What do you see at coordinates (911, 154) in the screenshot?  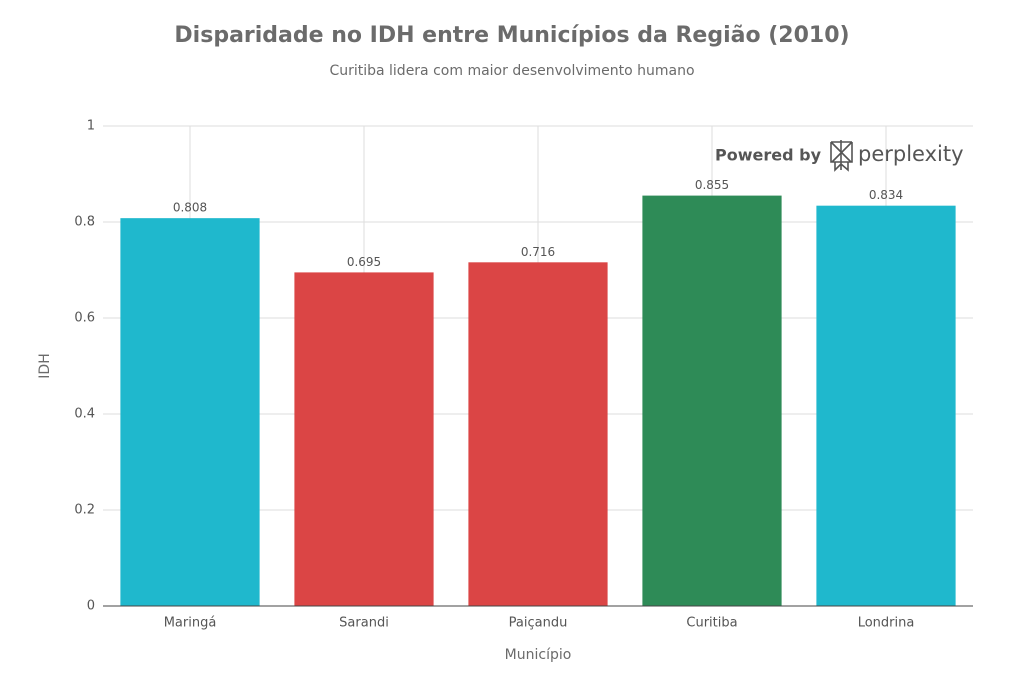 I see `watermark-brand: perplexity` at bounding box center [911, 154].